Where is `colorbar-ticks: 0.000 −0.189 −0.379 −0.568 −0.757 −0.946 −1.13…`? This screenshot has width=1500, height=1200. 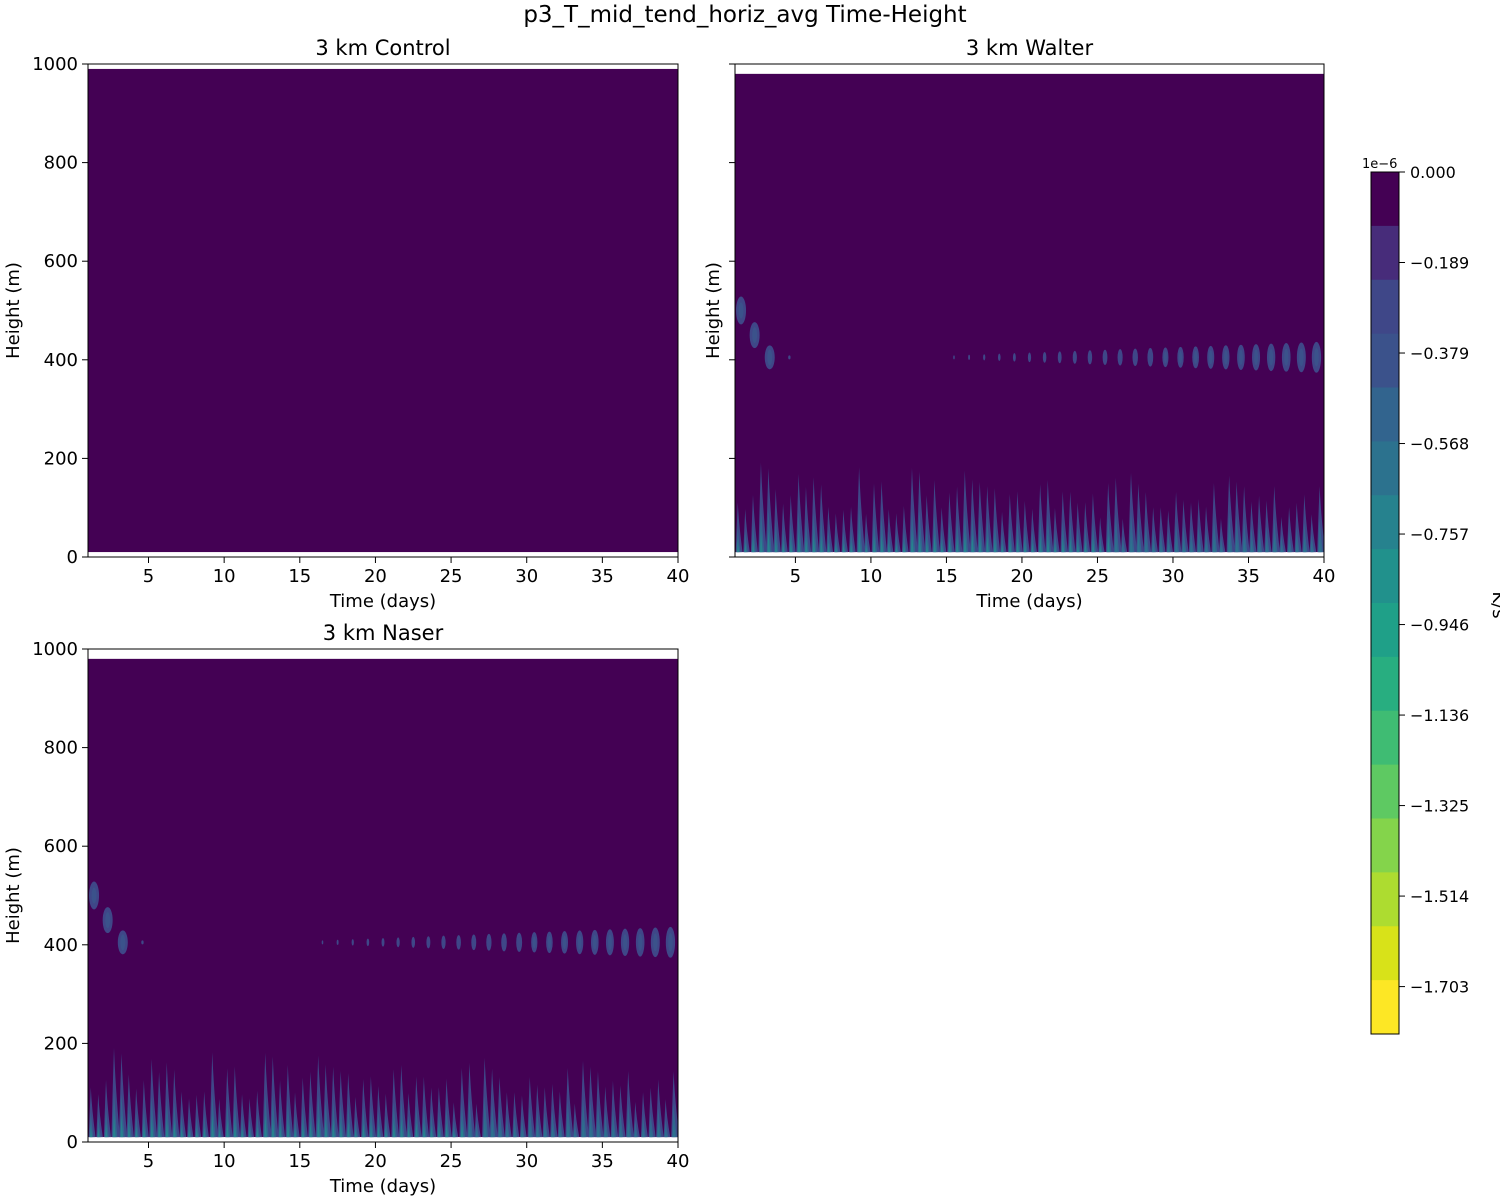 colorbar-ticks: 0.000 −0.189 −0.379 −0.568 −0.757 −0.946 −1.13… is located at coordinates (1434, 580).